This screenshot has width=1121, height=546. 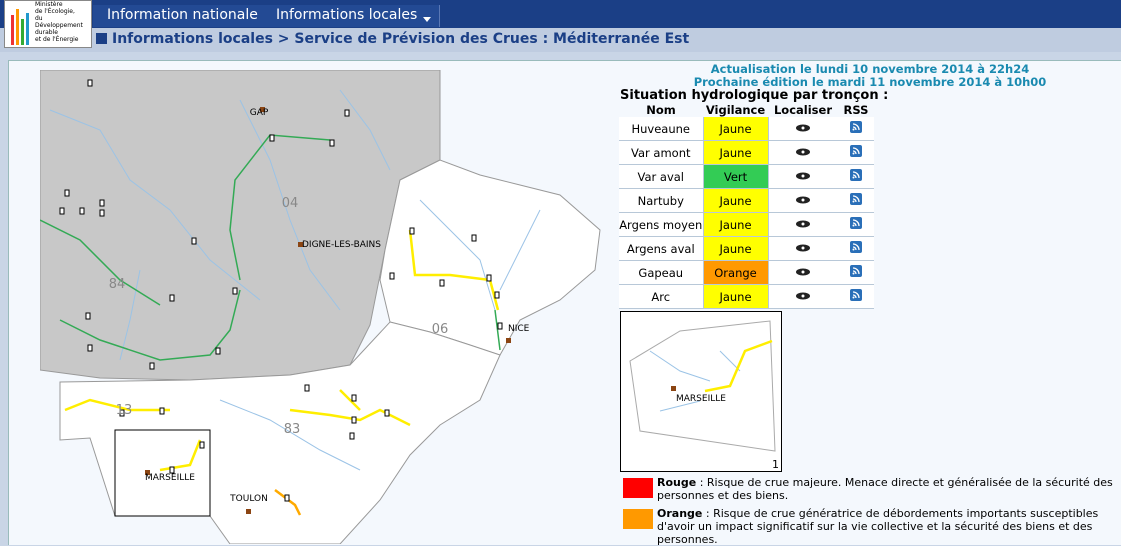 I want to click on column-header: Vigilance, so click(x=735, y=110).